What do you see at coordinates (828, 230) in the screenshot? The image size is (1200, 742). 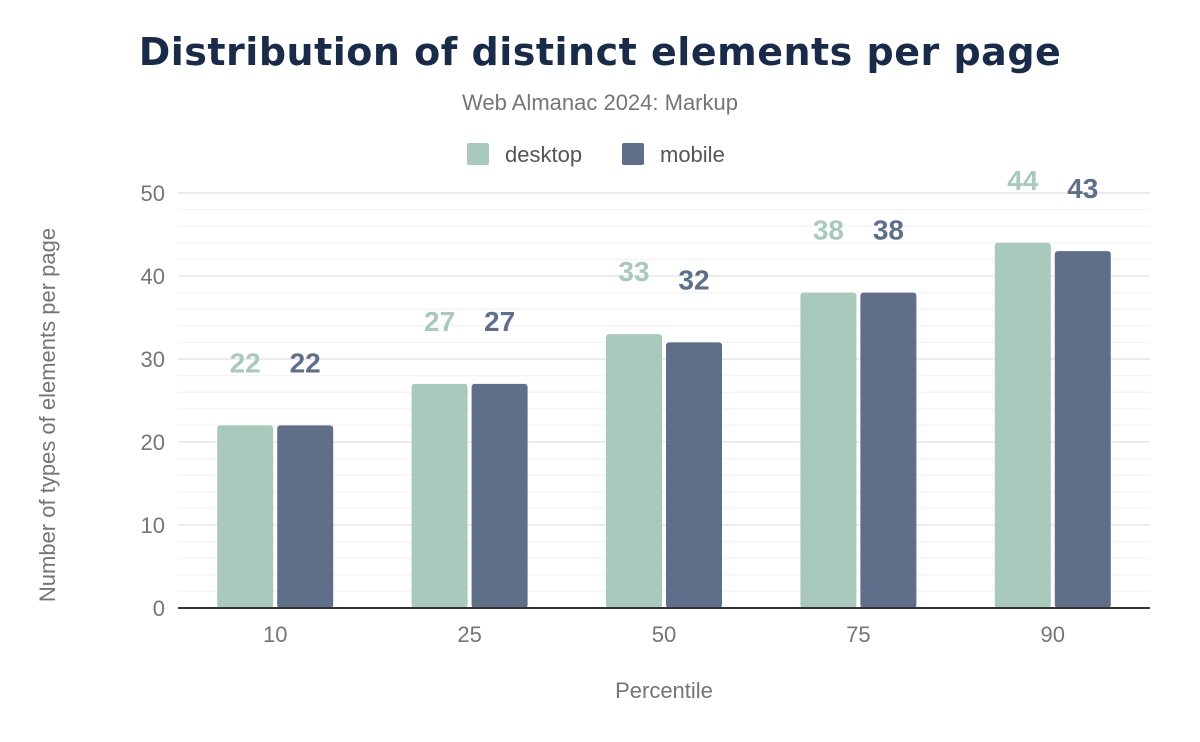 I see `data-label-desktop-75: 38` at bounding box center [828, 230].